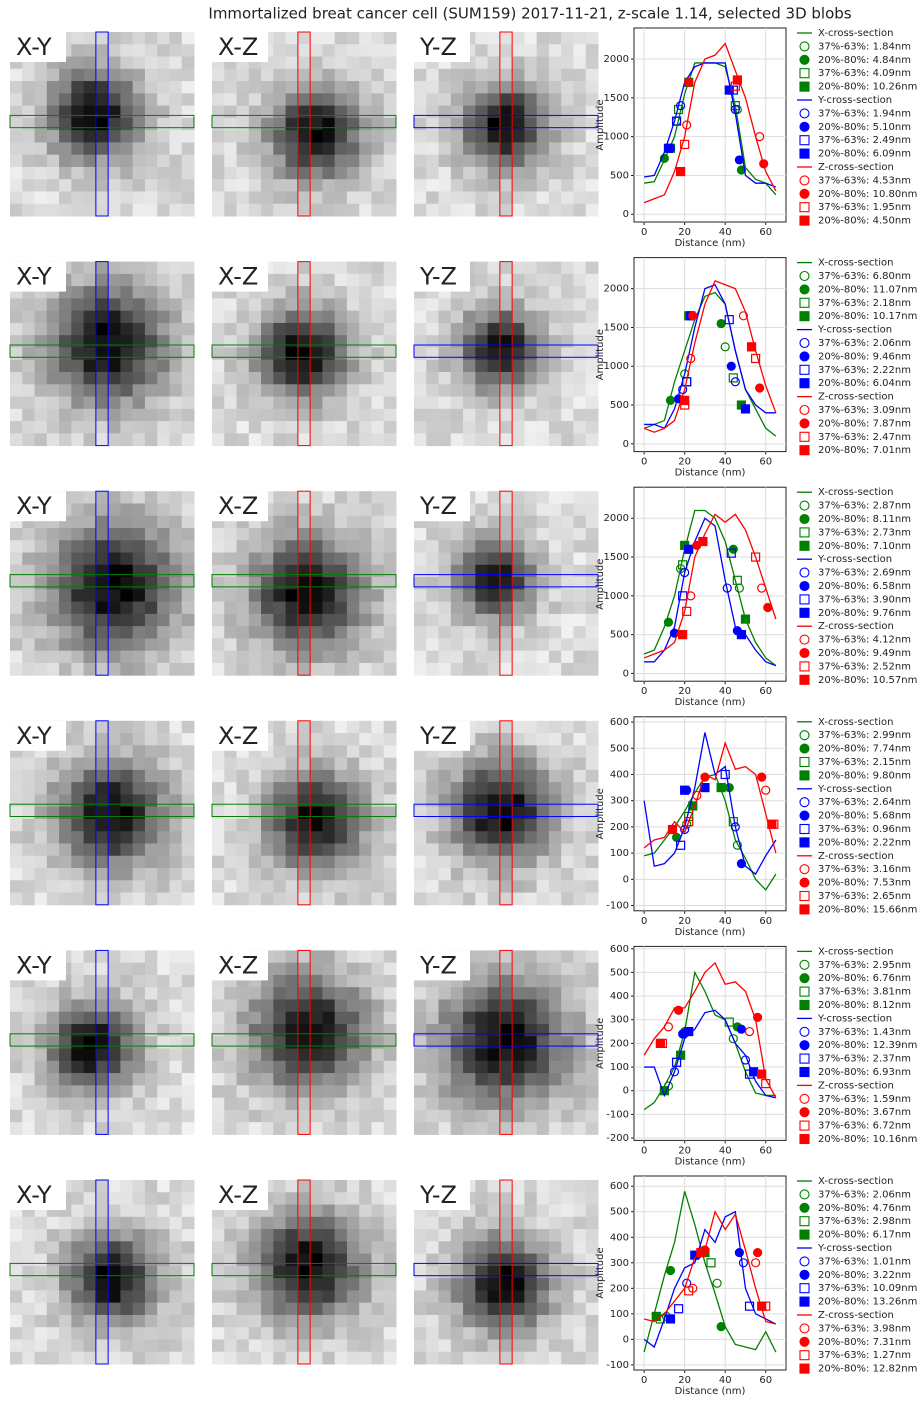 This screenshot has width=917, height=1403. What do you see at coordinates (600, 584) in the screenshot?
I see `y-axis-label: Amplitude` at bounding box center [600, 584].